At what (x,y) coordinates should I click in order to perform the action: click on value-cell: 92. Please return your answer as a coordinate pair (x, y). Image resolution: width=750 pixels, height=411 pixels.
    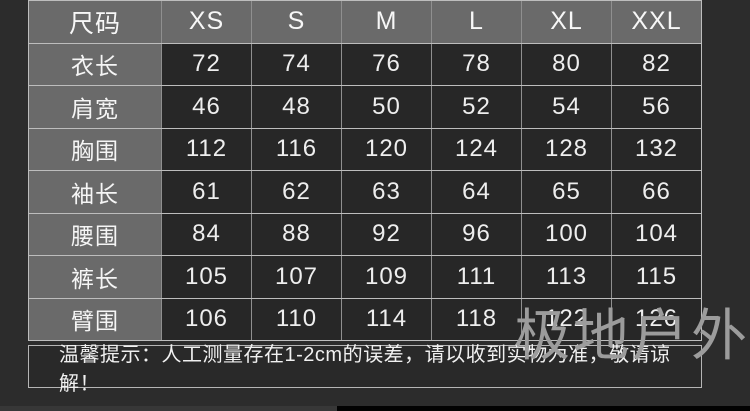
    Looking at the image, I should click on (386, 234).